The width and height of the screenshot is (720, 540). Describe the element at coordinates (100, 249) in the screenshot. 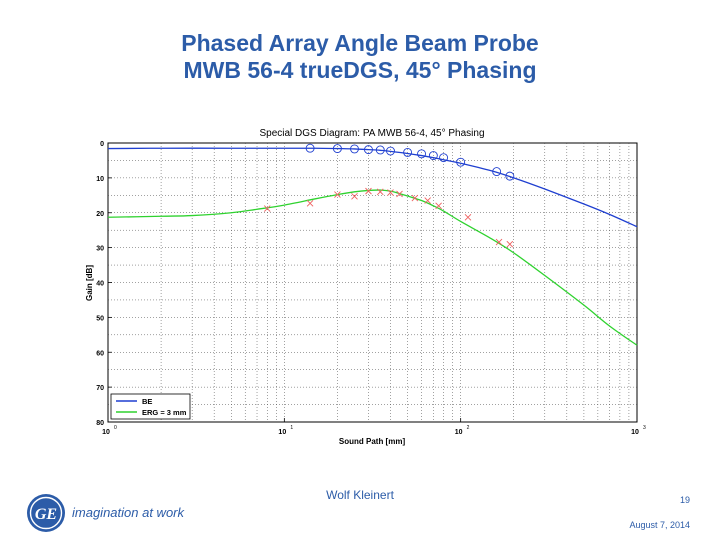

I see `y-tick-label: 30` at that location.